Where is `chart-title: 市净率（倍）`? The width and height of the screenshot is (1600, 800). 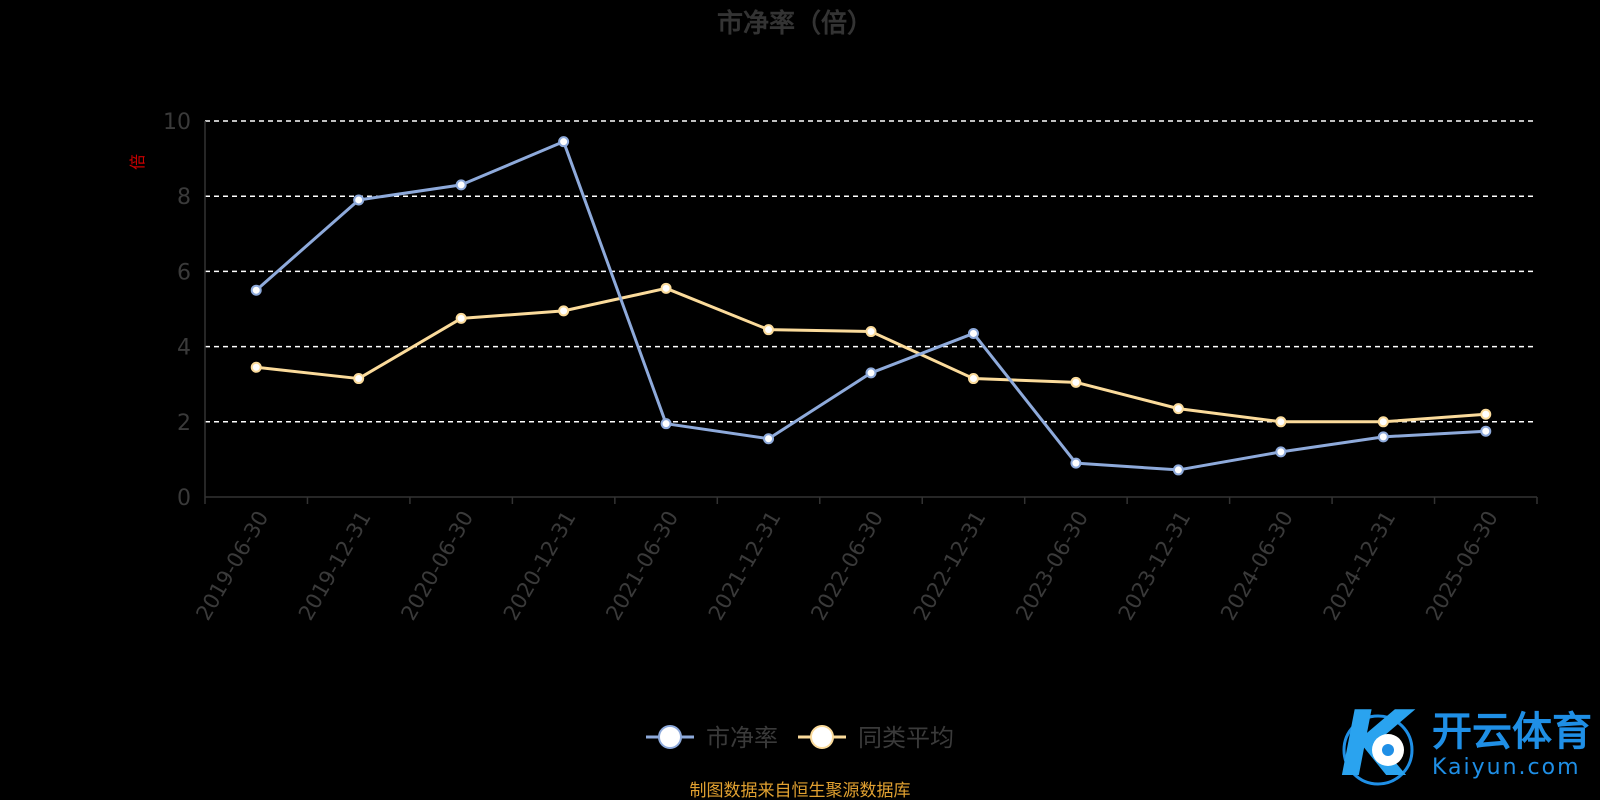 chart-title: 市净率（倍） is located at coordinates (795, 23).